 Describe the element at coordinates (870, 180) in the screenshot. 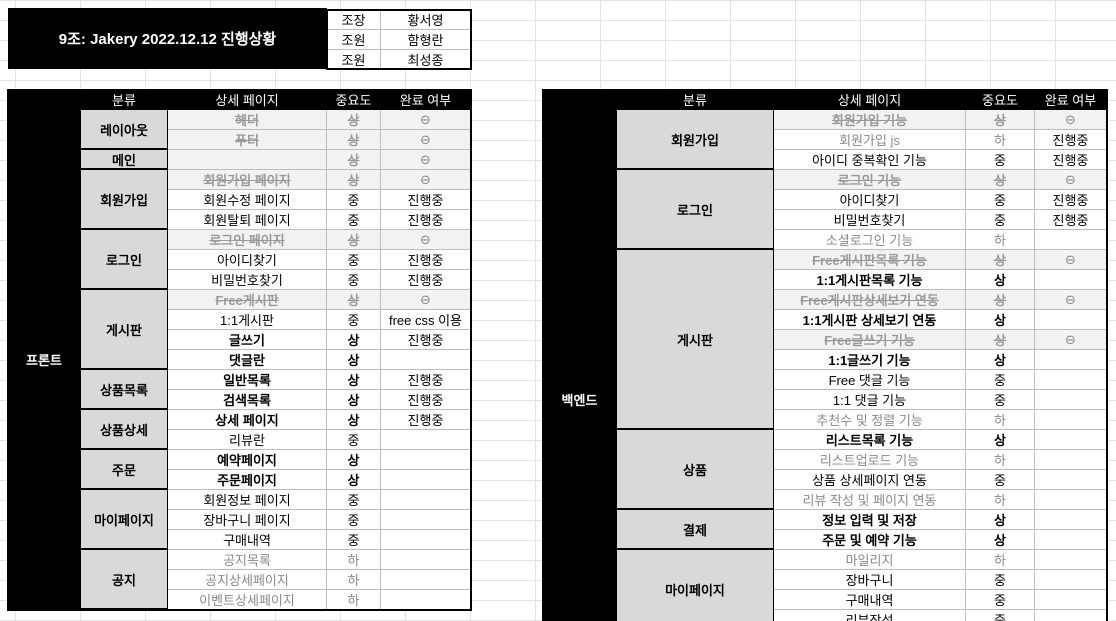

I see `detail-page: 로그인 기능` at that location.